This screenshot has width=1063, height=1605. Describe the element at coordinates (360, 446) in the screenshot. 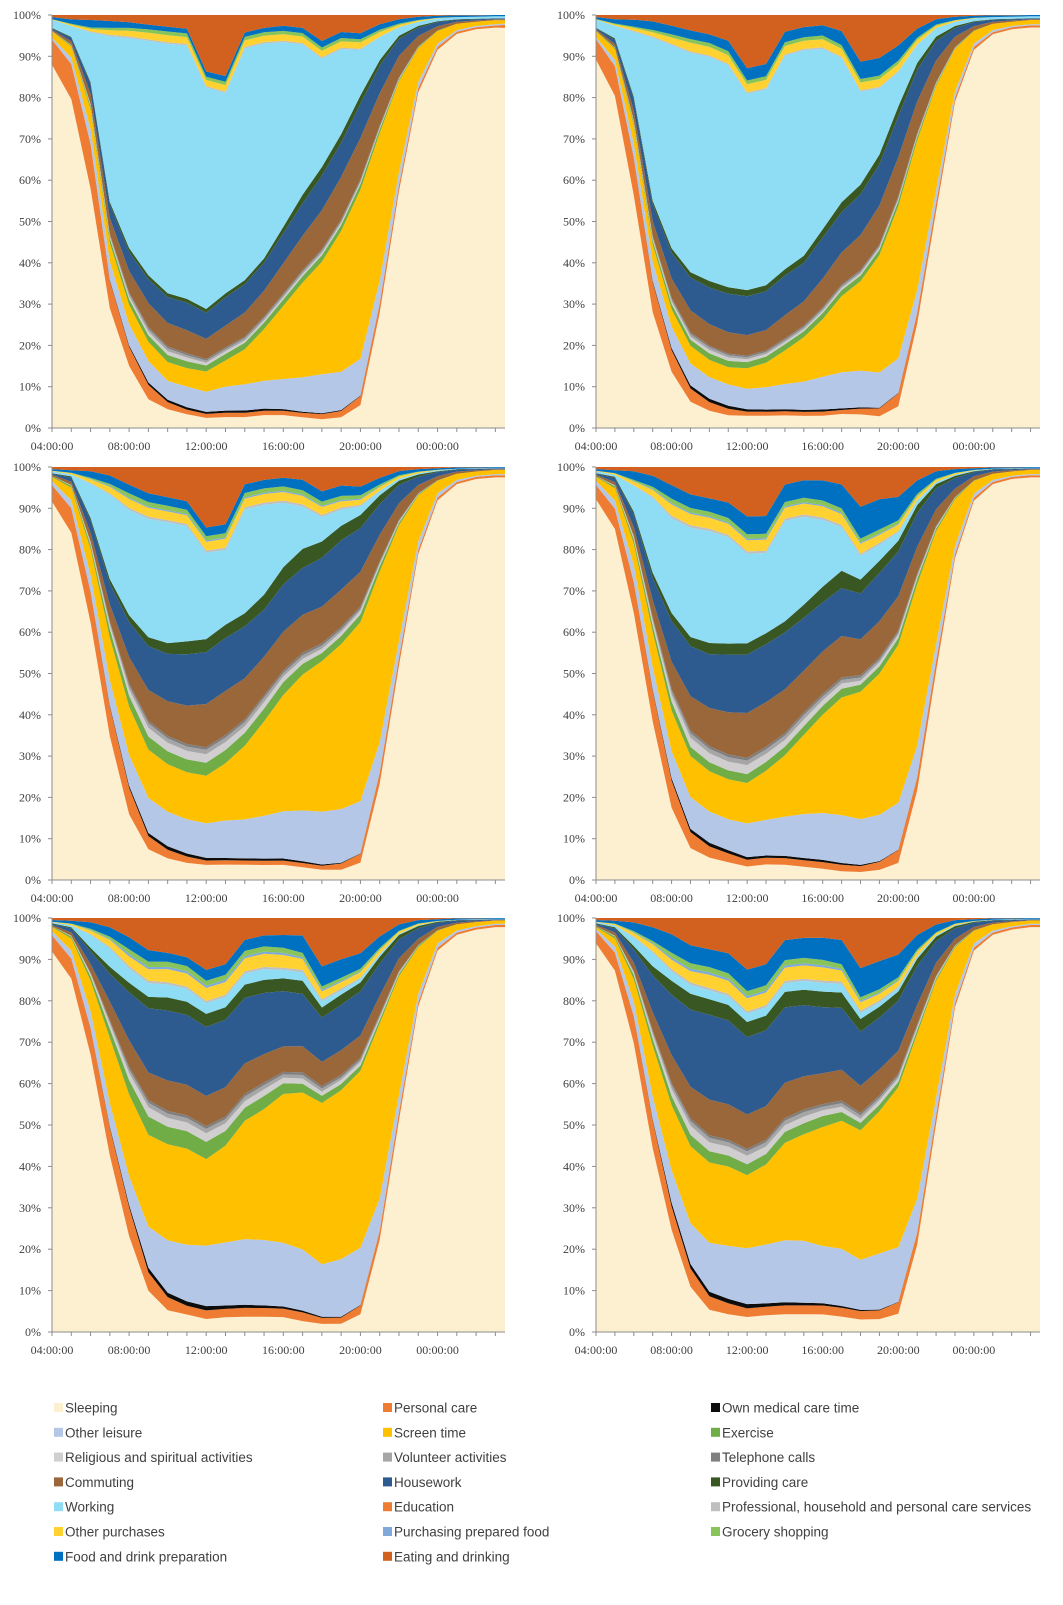

I see `x-tick-label: 20:00:00` at that location.